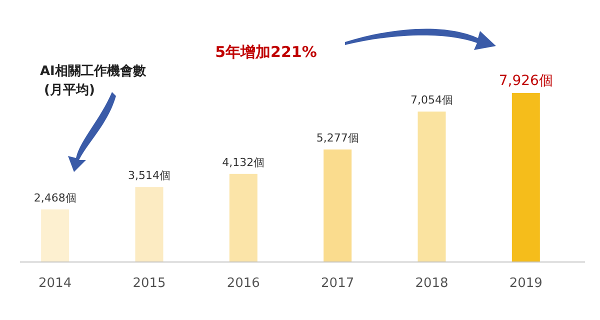  Describe the element at coordinates (55, 197) in the screenshot. I see `data-label: 2,468個` at that location.